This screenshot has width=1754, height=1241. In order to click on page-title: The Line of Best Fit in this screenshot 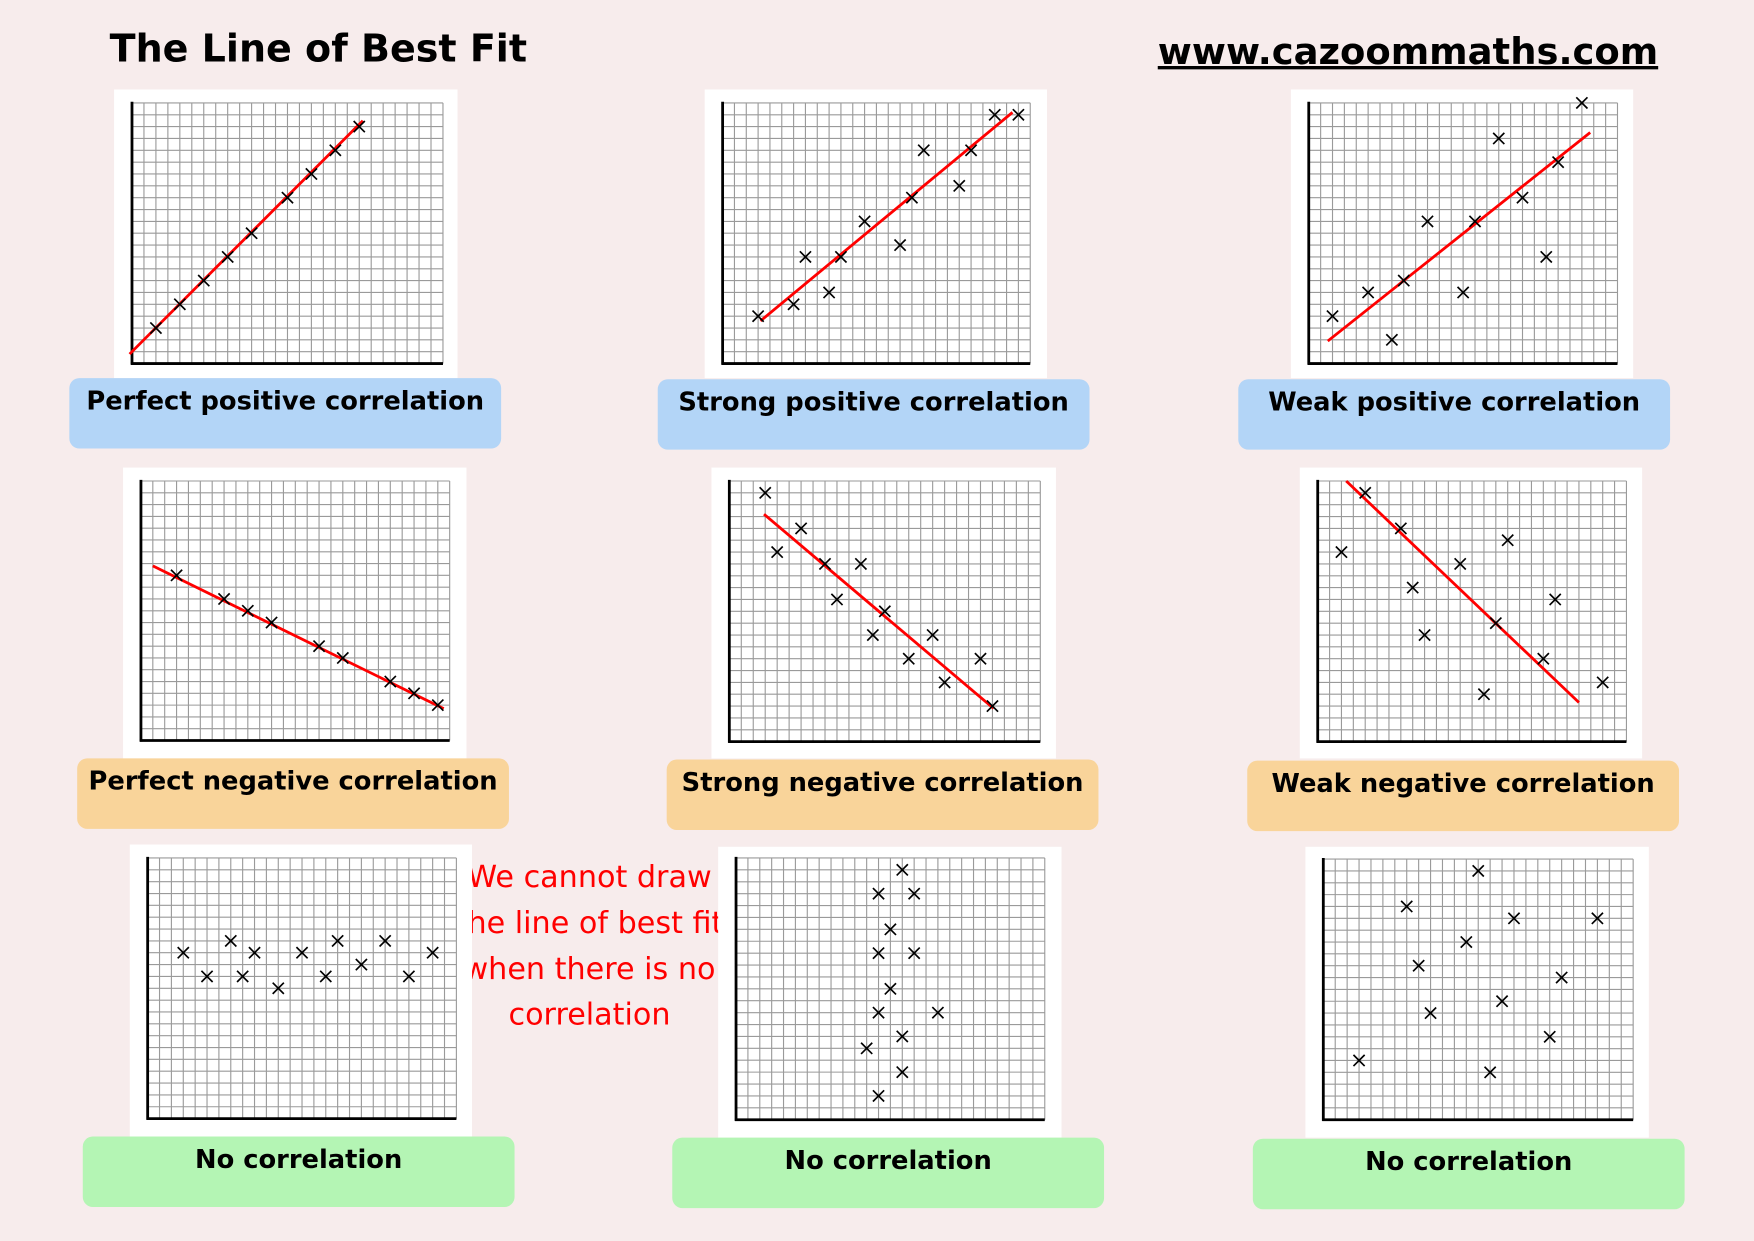, I will do `click(318, 49)`.